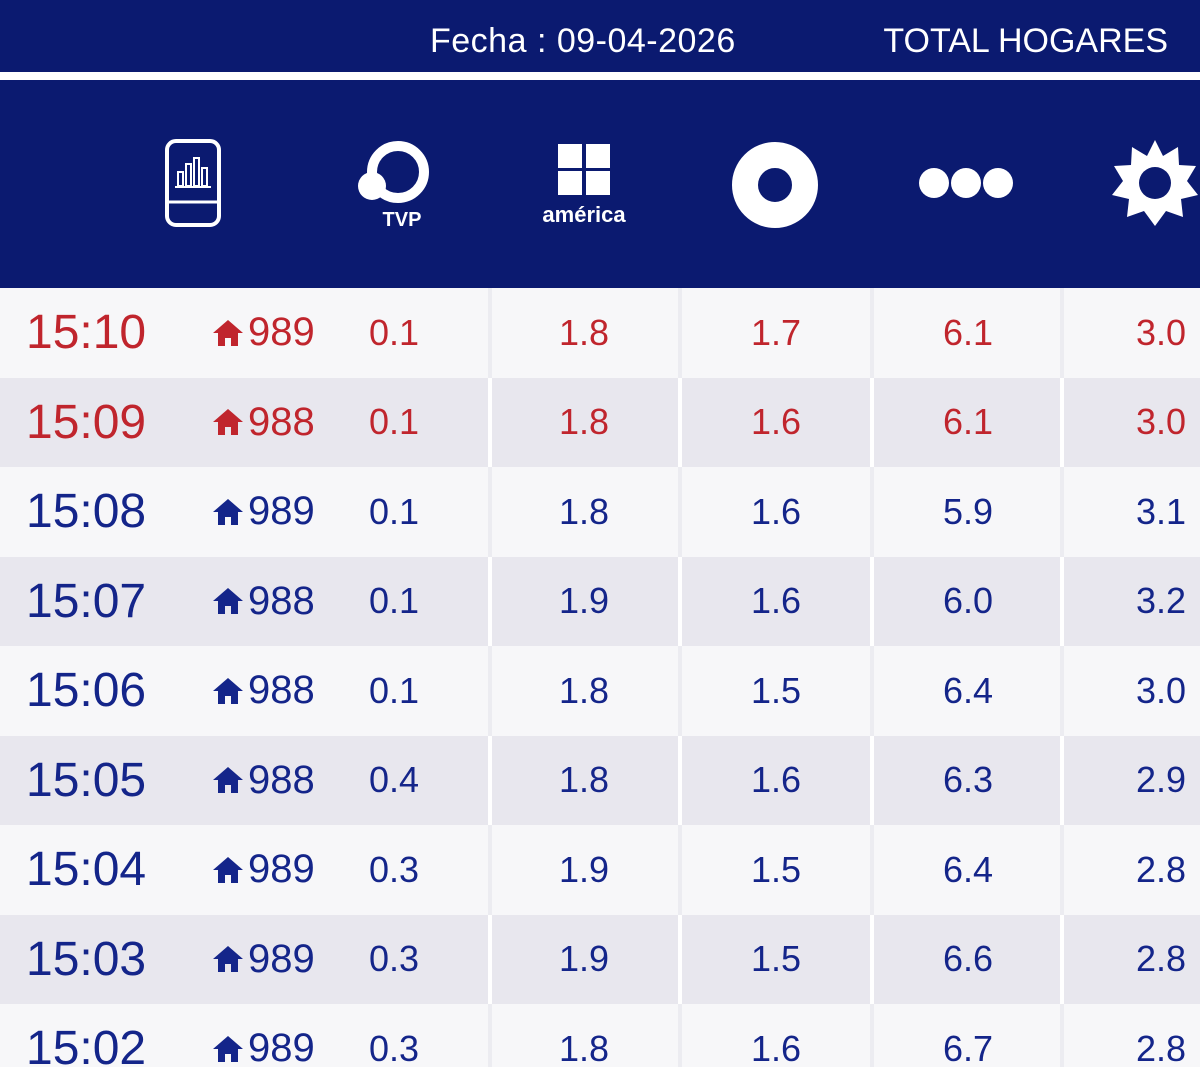  What do you see at coordinates (1155, 183) in the screenshot?
I see `sun-logo-icon` at bounding box center [1155, 183].